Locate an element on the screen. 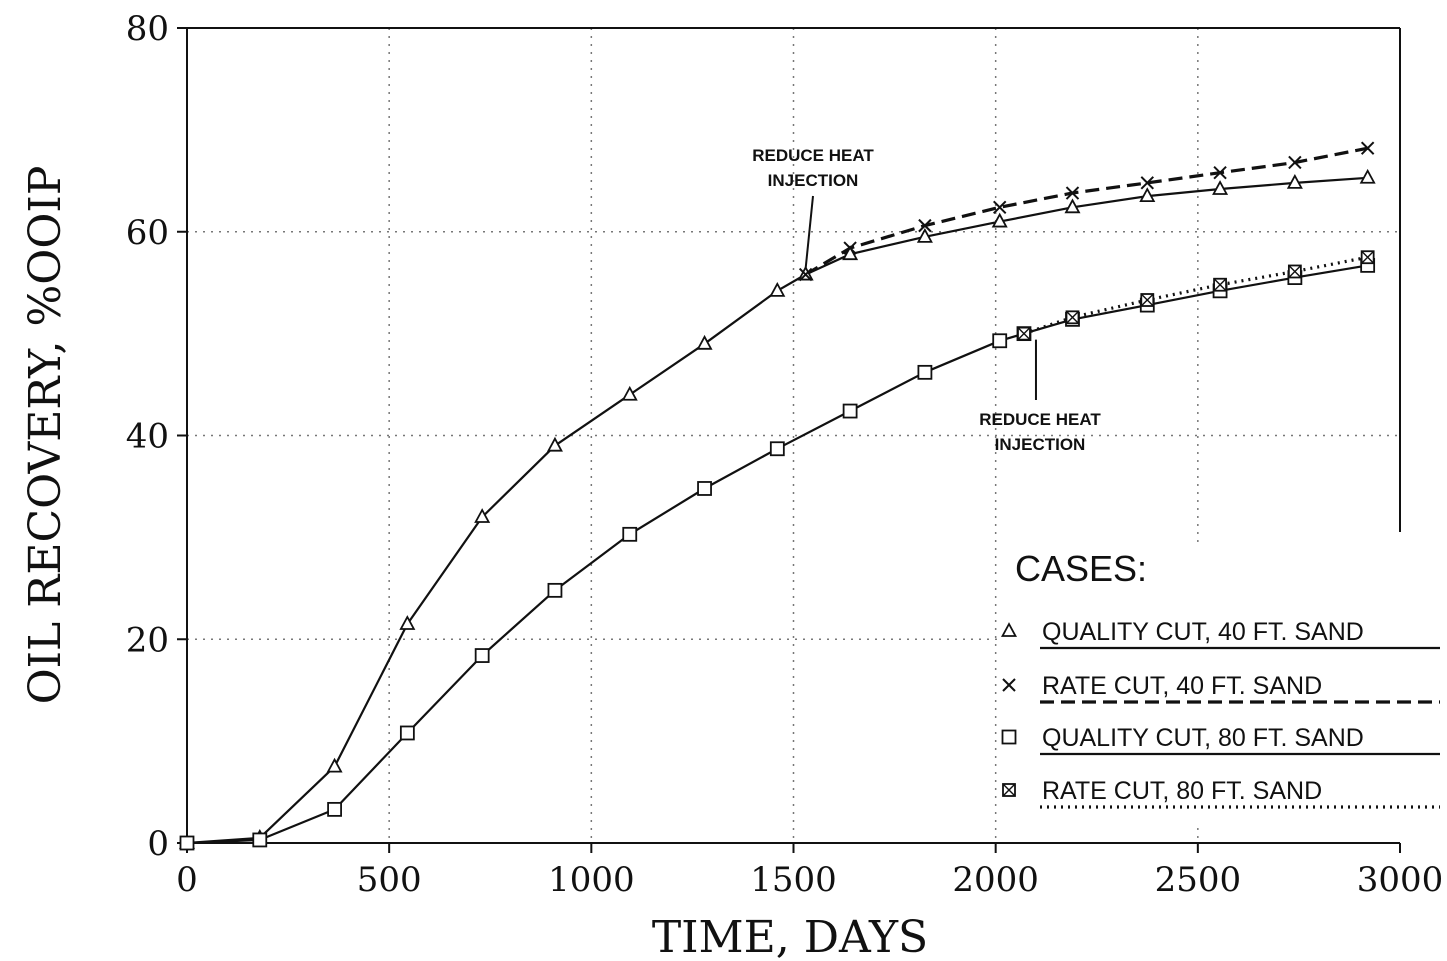 The height and width of the screenshot is (961, 1447). annotation-2-line1: REDUCE HEAT is located at coordinates (1040, 419).